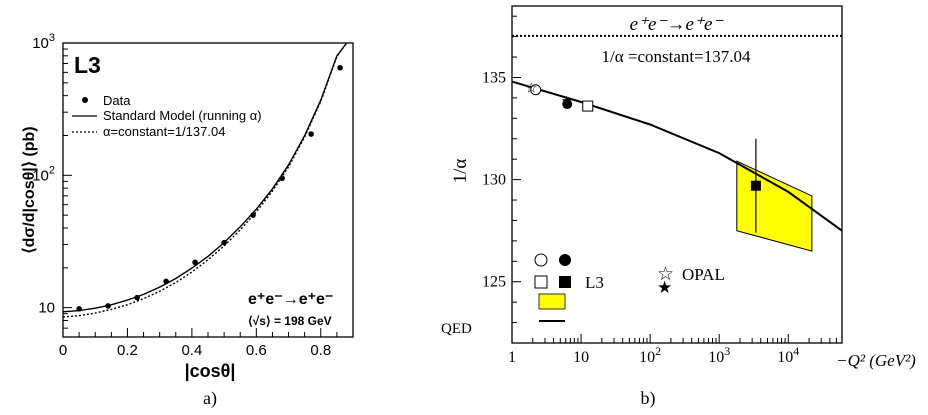 Image resolution: width=928 pixels, height=415 pixels. I want to click on panel-a-label: a), so click(210, 398).